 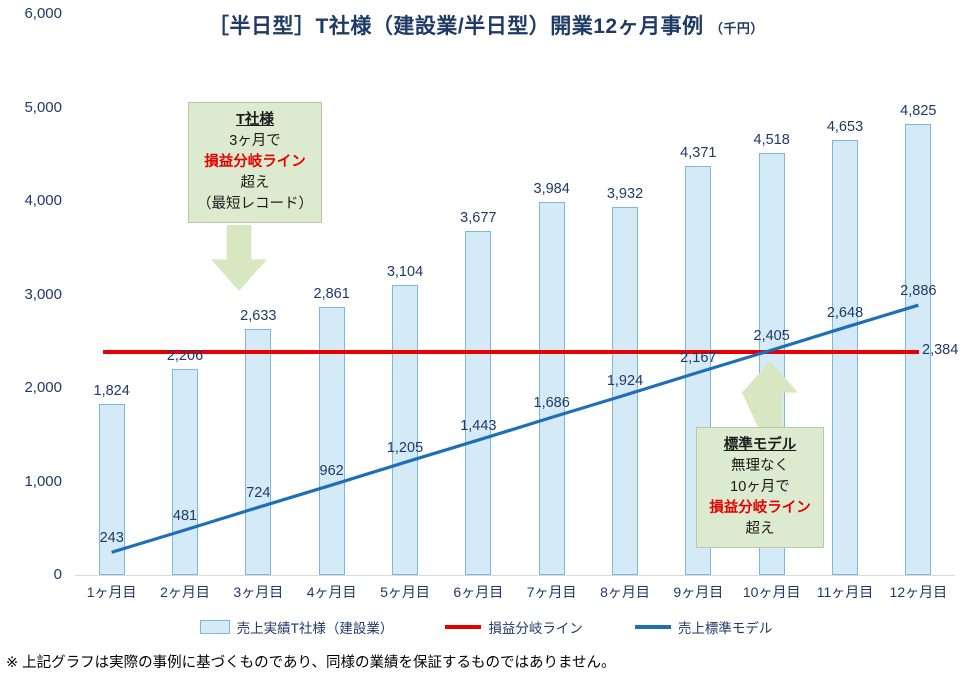 What do you see at coordinates (111, 592) in the screenshot?
I see `x-axis-label: 1ヶ月目` at bounding box center [111, 592].